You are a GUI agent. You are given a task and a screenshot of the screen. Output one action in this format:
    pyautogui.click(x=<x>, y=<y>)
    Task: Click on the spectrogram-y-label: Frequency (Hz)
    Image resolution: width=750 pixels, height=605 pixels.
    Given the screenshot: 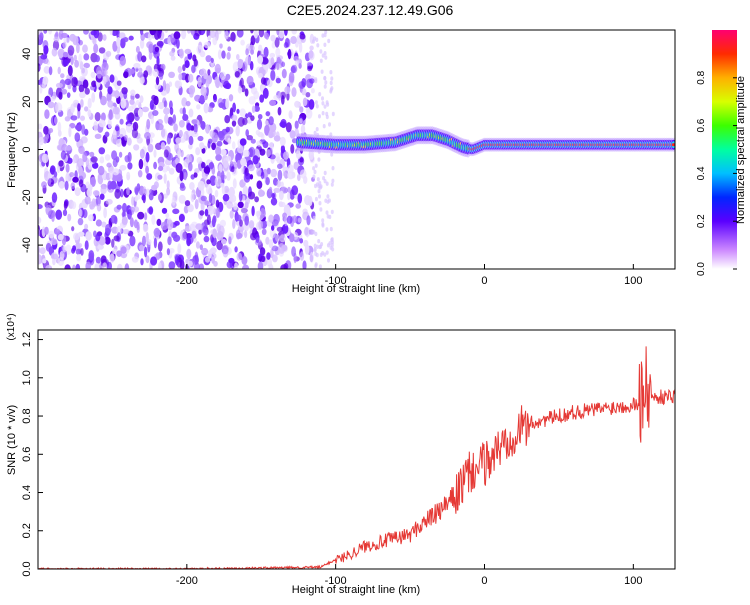 What is the action you would take?
    pyautogui.click(x=12, y=150)
    